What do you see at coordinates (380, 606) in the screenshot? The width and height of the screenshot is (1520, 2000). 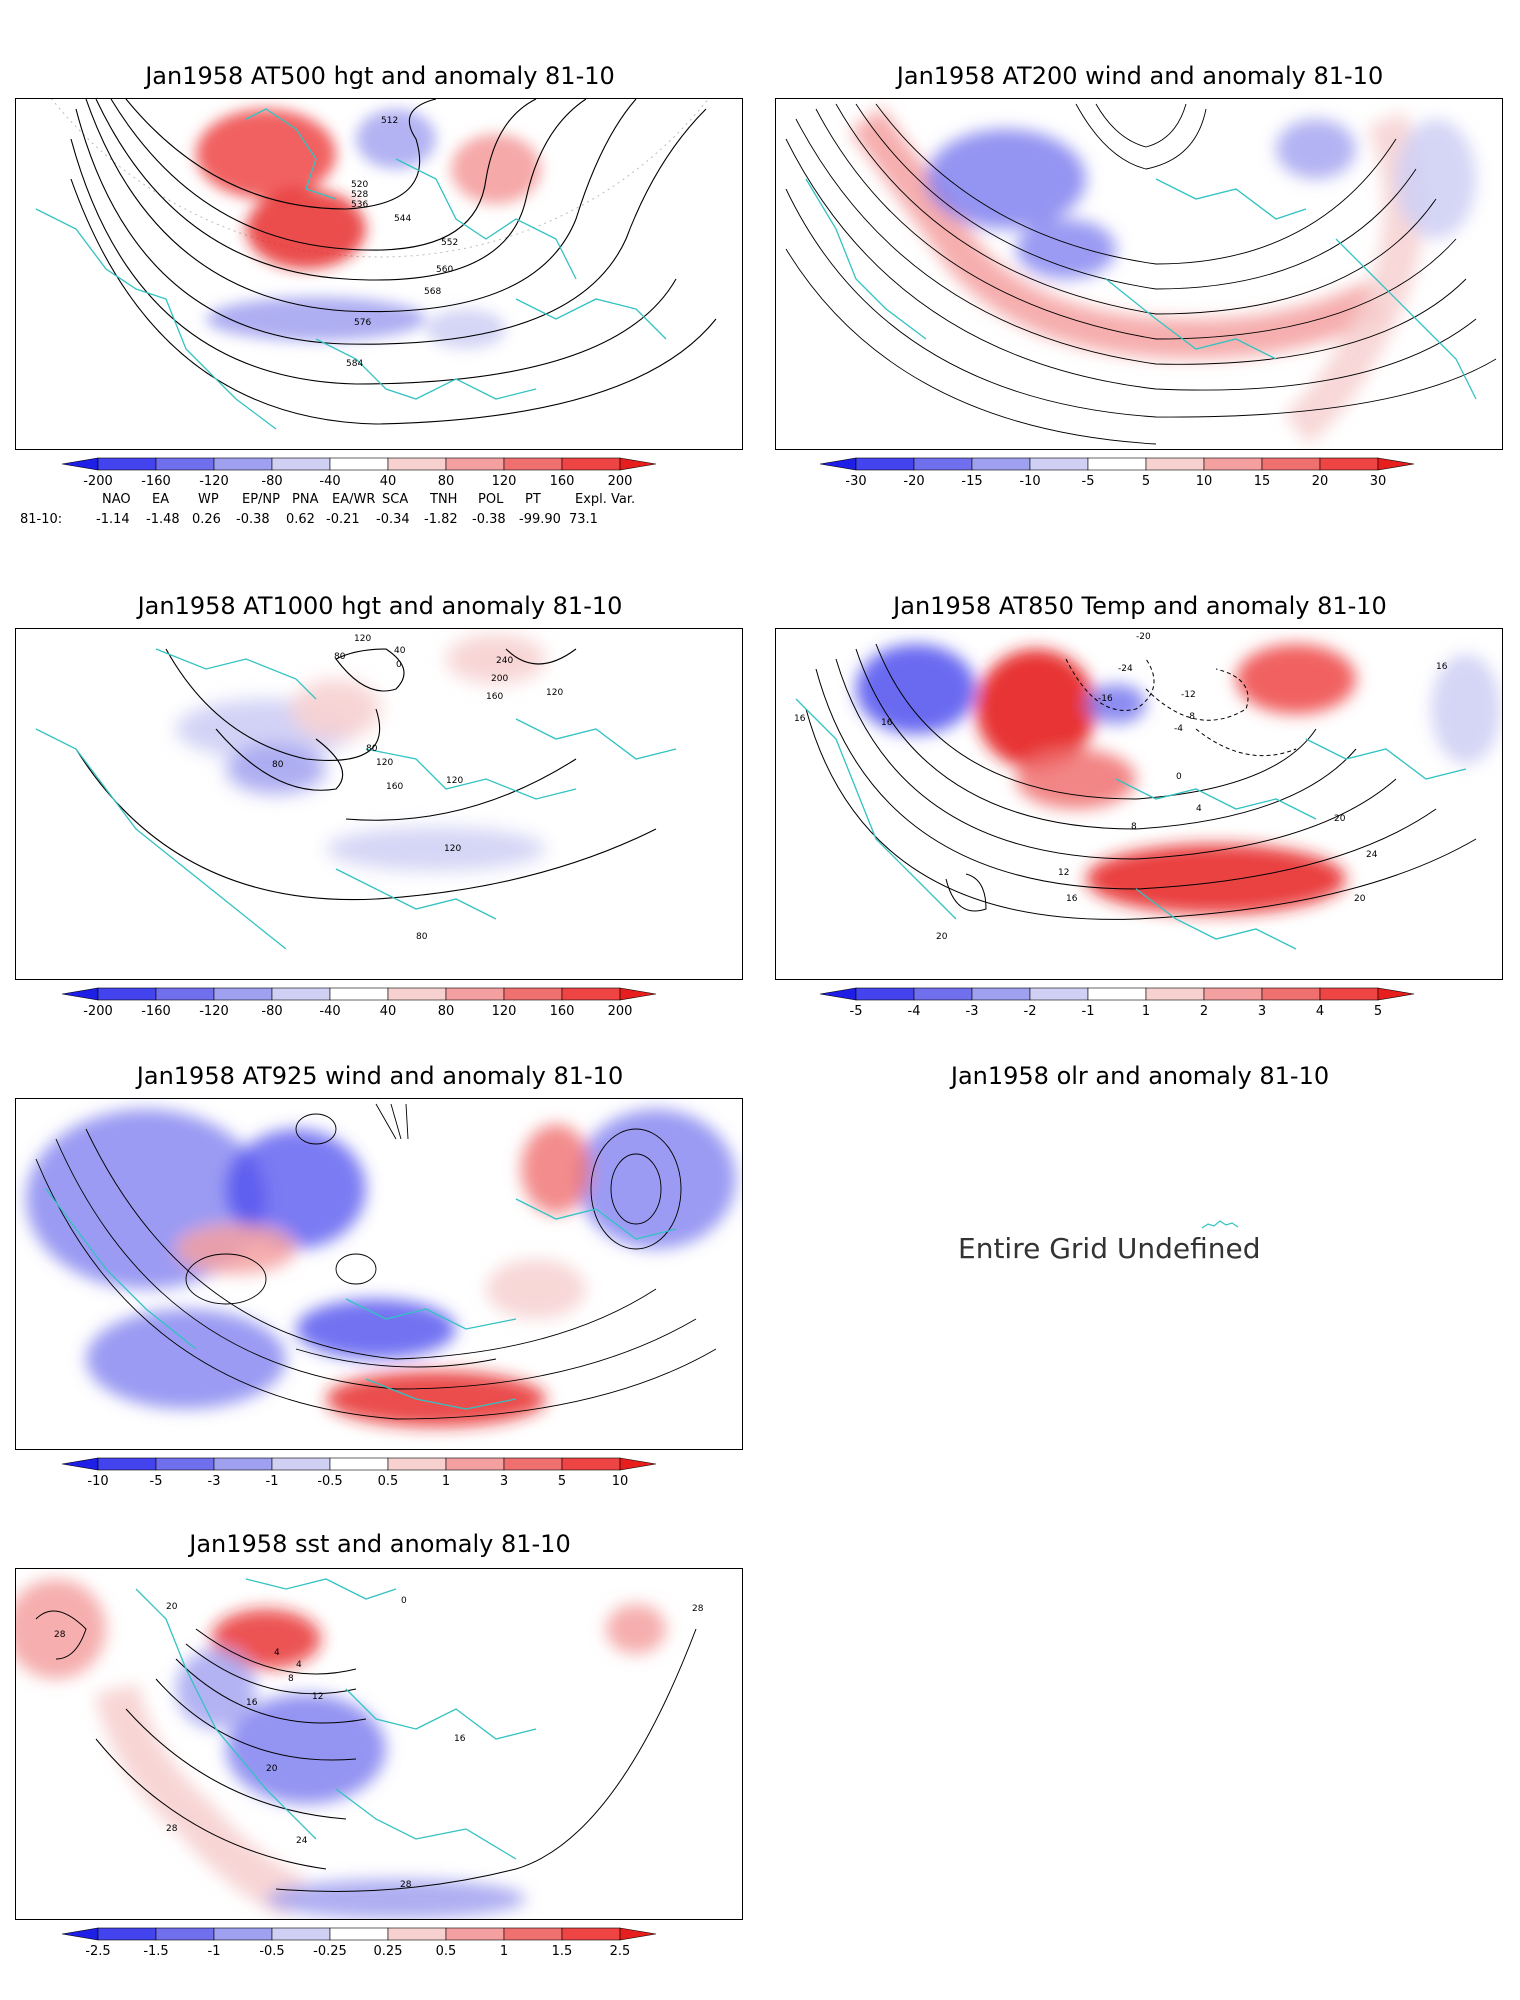 I see `panel-title-p1000: Jan1958 AT1000 hgt and anomaly 81-10` at bounding box center [380, 606].